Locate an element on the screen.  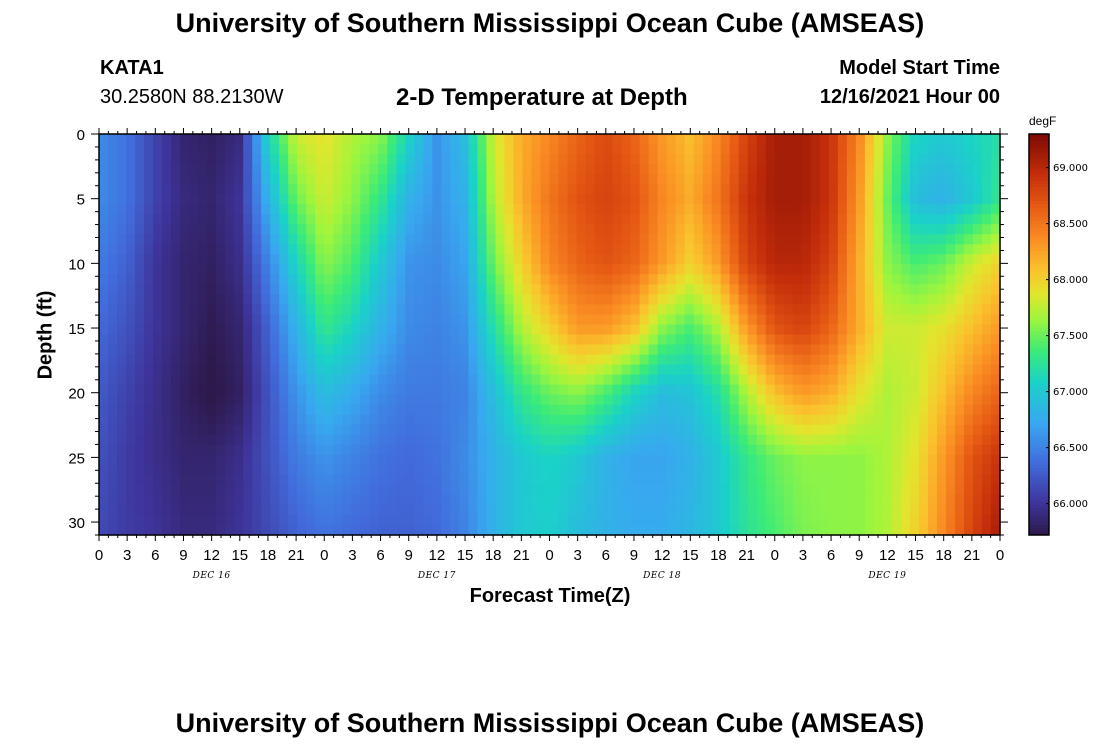
x-tick-label: 21 is located at coordinates (521, 555).